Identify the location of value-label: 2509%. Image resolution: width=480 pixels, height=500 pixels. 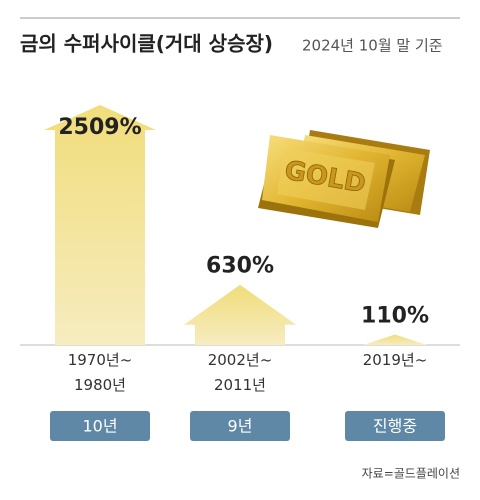
(99, 127).